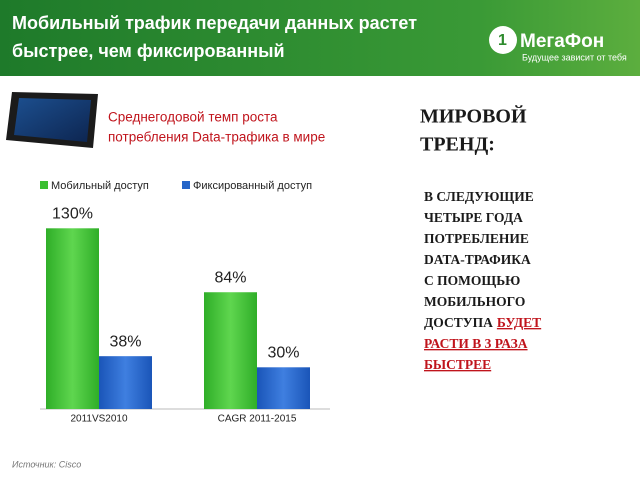 The height and width of the screenshot is (480, 640). I want to click on x-tick-label: 2011VS2010, so click(99, 419).